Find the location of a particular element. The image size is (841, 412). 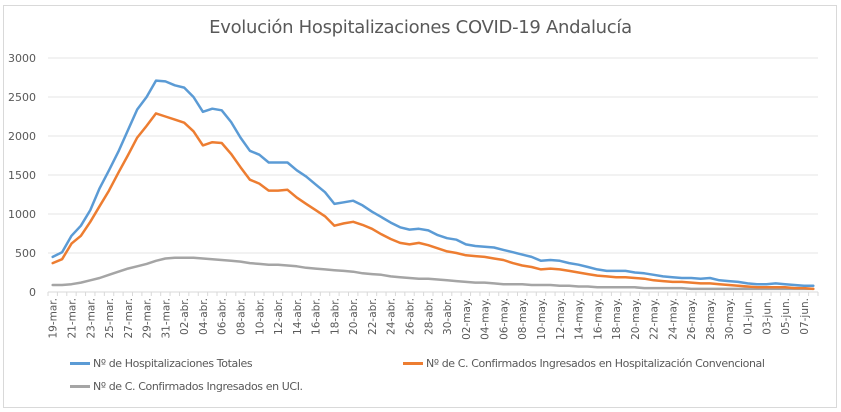

x-tick-label: 12-may. is located at coordinates (561, 319).